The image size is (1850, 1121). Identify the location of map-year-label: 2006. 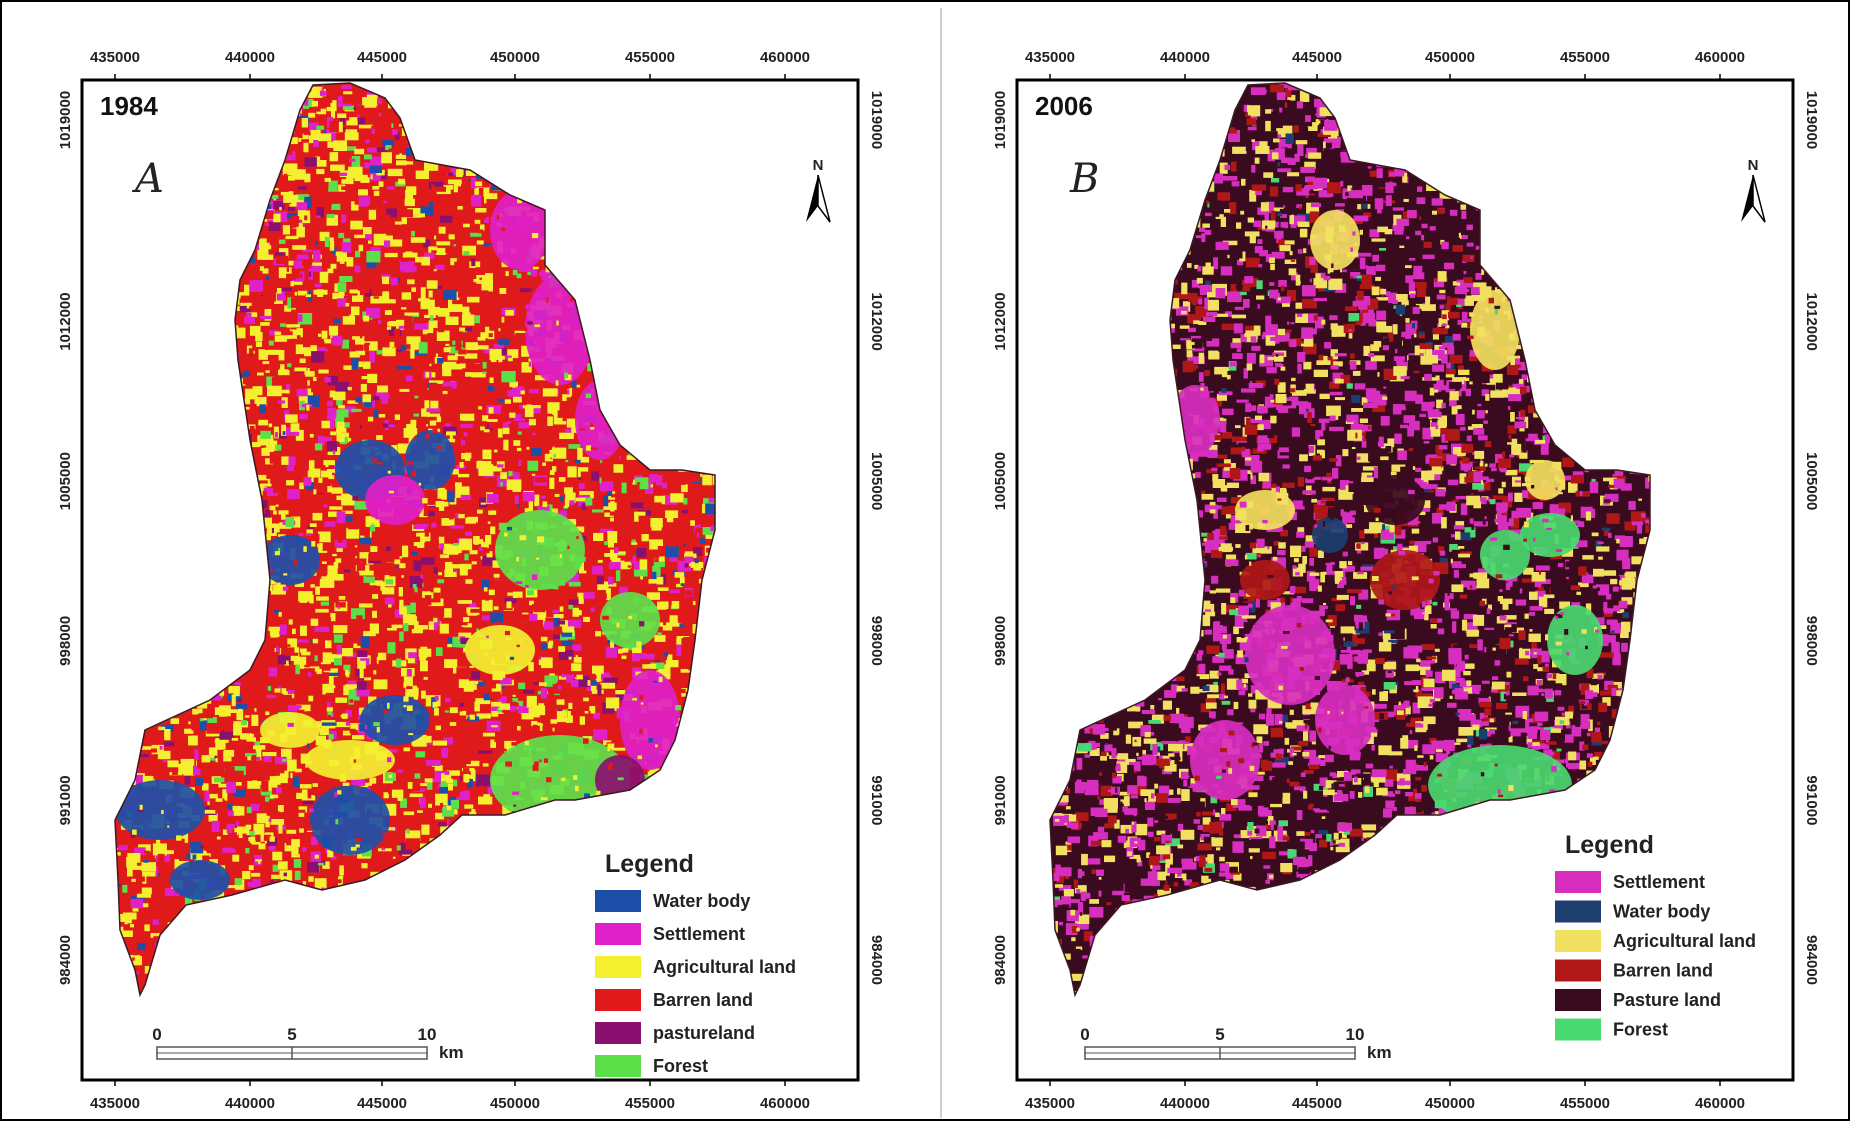
(1064, 106).